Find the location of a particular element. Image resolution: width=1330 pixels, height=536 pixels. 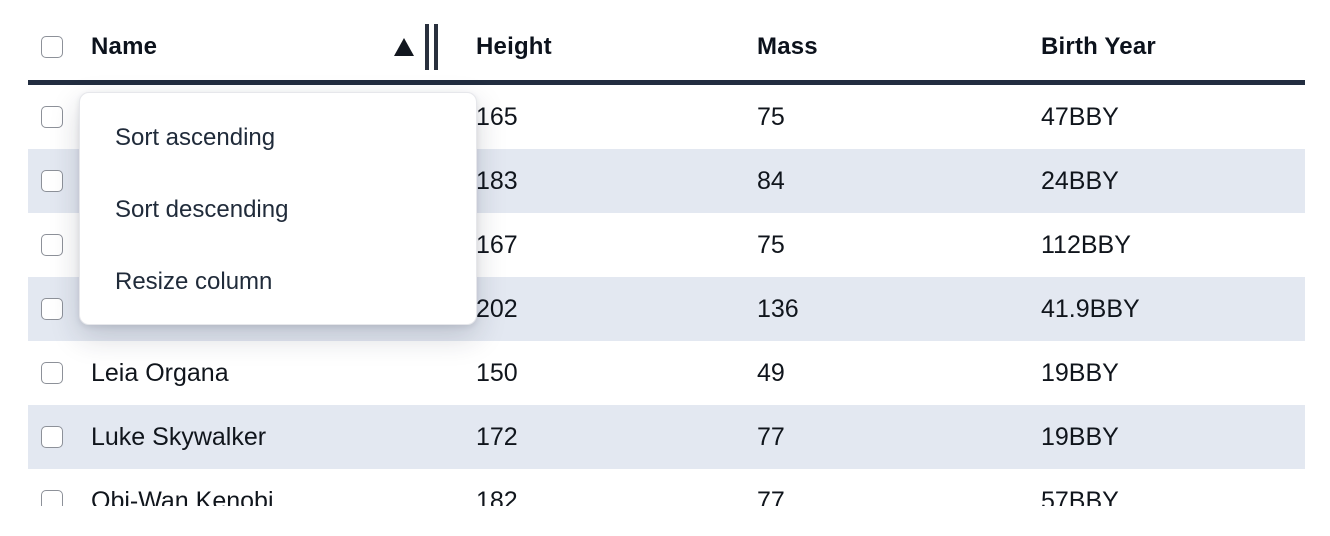

column-header-mass: Mass is located at coordinates (861, 47).